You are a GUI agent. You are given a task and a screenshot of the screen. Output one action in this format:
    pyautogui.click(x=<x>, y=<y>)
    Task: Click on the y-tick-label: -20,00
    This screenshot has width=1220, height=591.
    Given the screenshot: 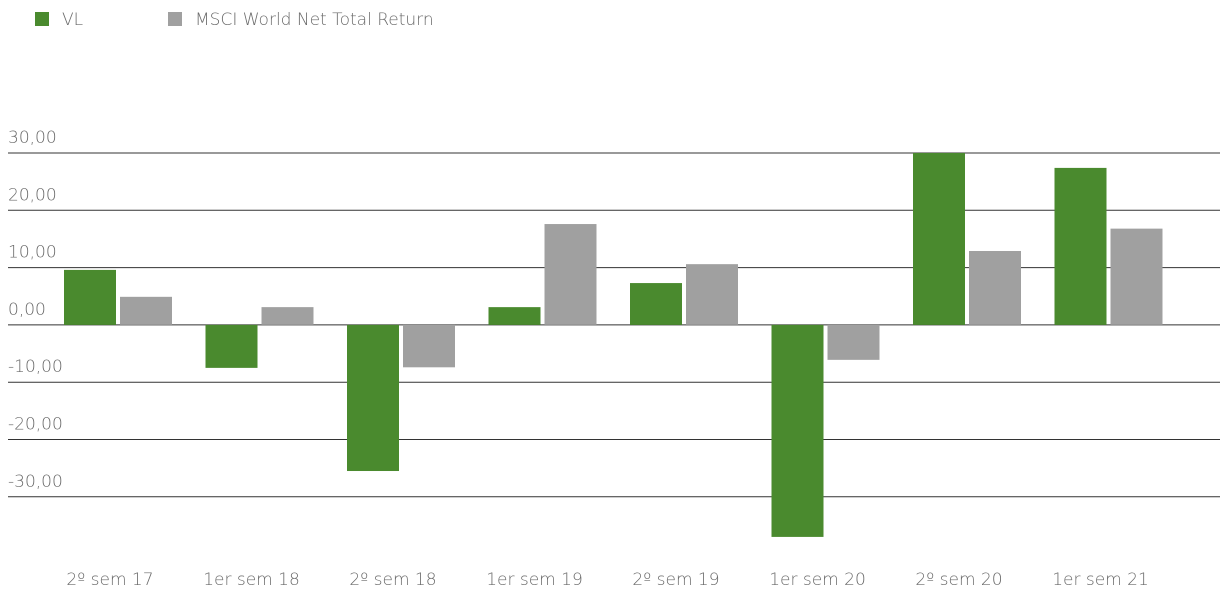 What is the action you would take?
    pyautogui.click(x=35, y=425)
    